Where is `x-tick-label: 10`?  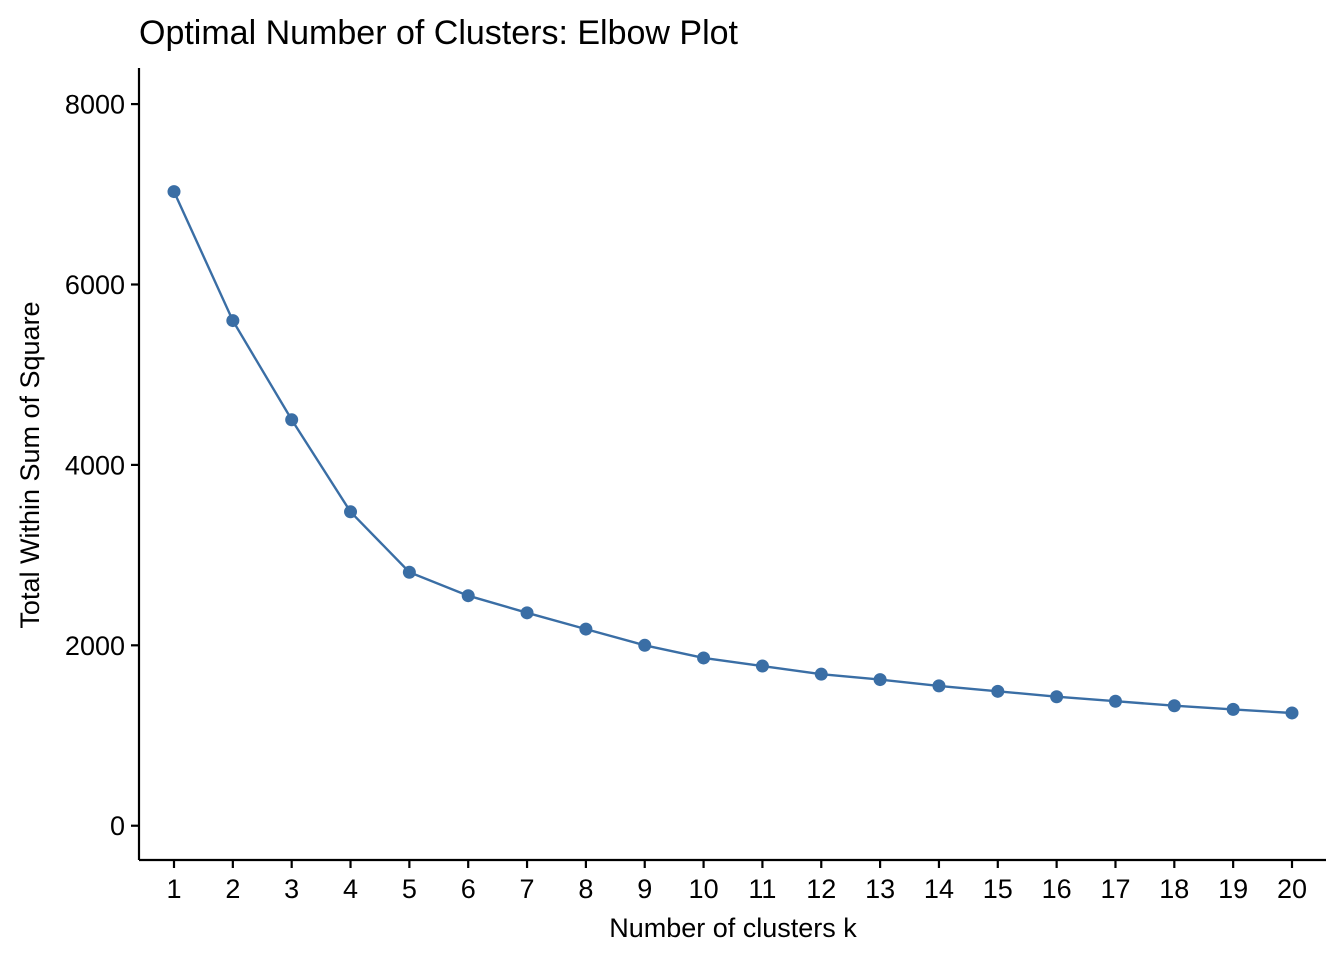
x-tick-label: 10 is located at coordinates (704, 889).